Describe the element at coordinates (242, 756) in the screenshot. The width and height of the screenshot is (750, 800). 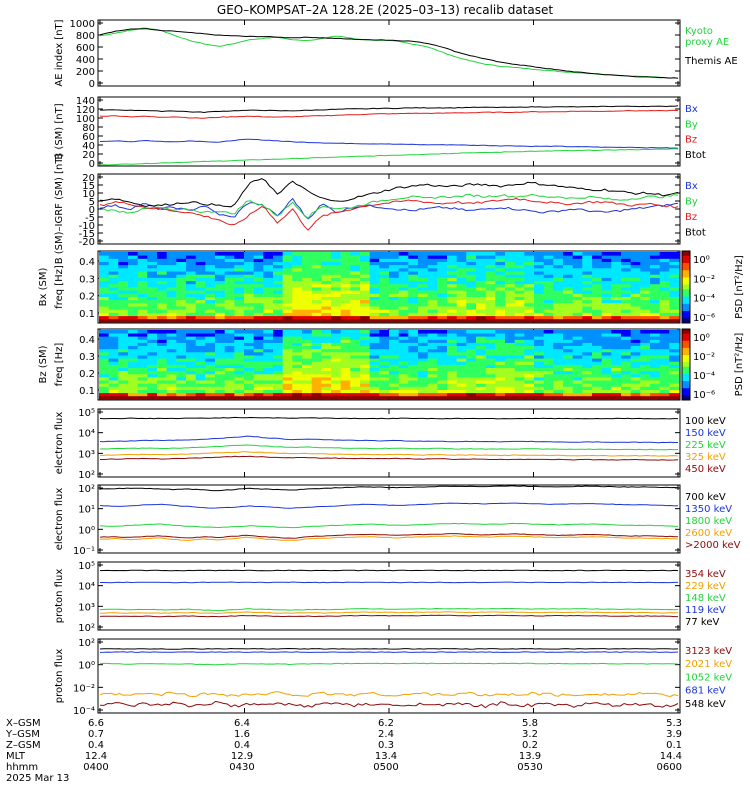
I see `ephem-value: 12.9` at that location.